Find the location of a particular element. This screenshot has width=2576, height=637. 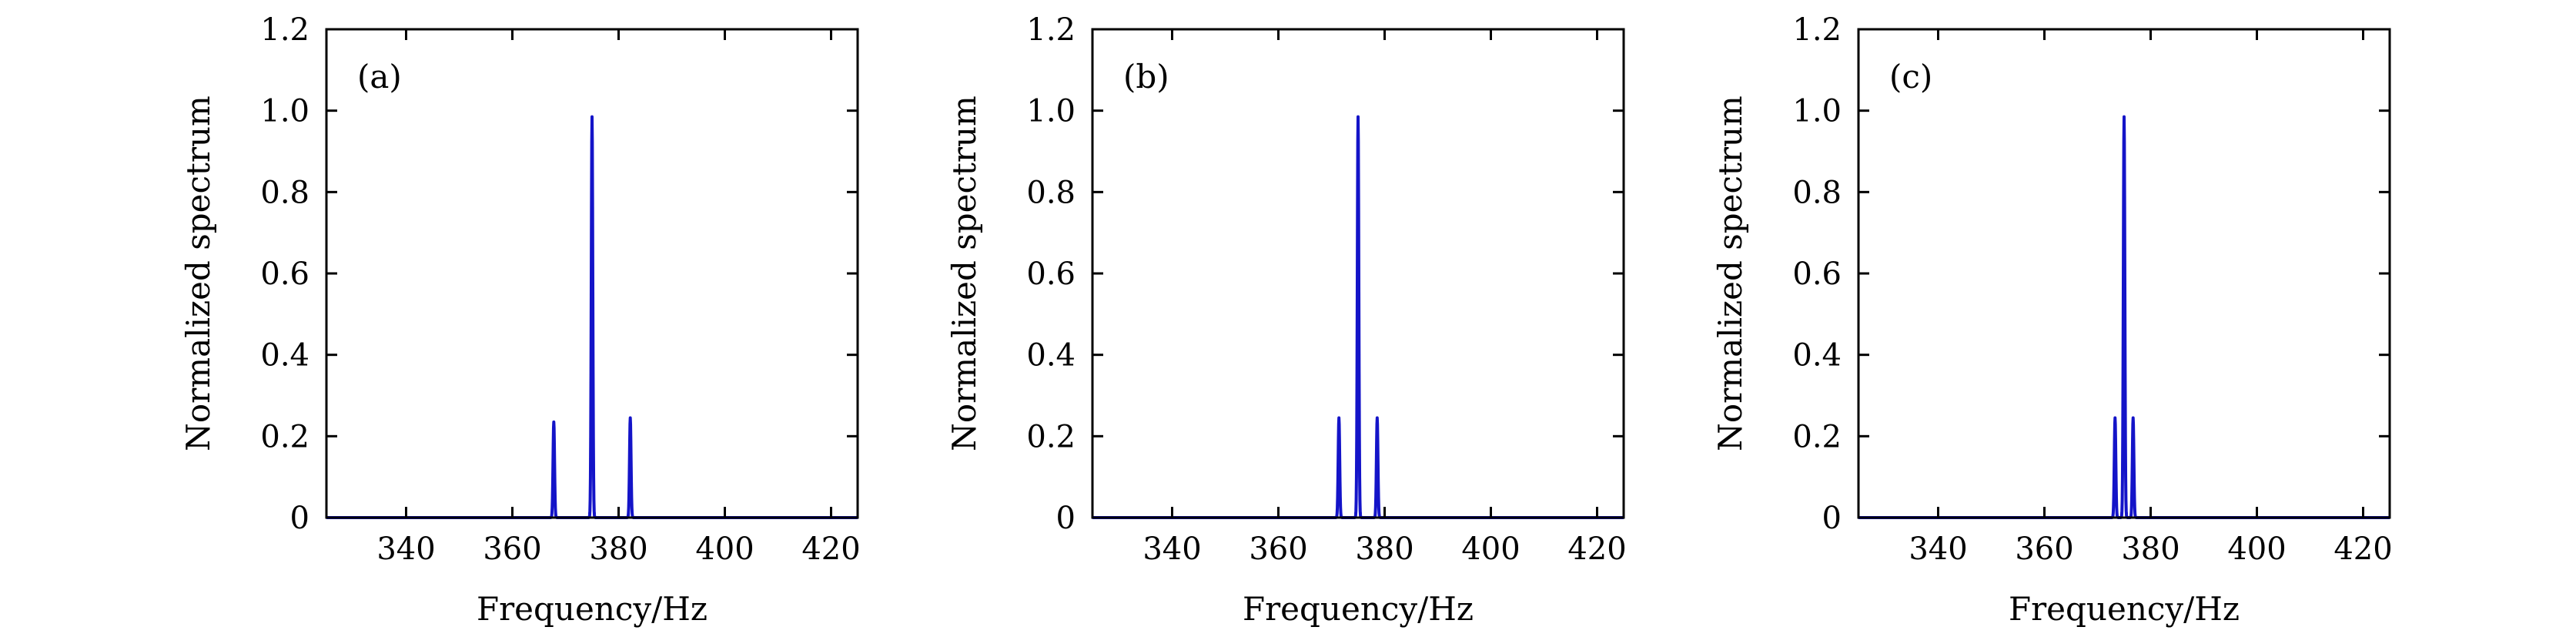

panel-label: (a) is located at coordinates (380, 77).